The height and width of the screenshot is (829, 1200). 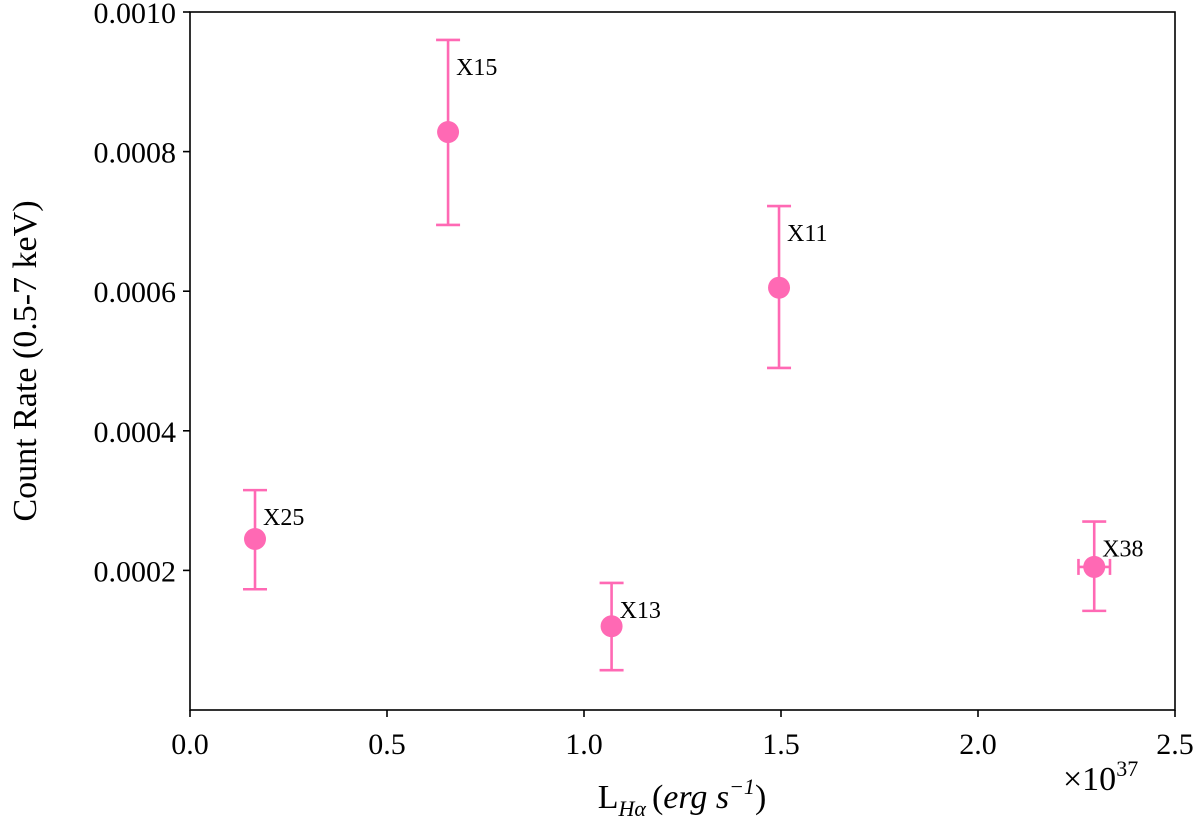 What do you see at coordinates (135, 292) in the screenshot?
I see `y-tick-label: 0.0006` at bounding box center [135, 292].